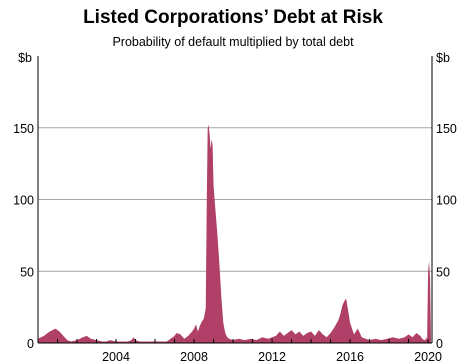 This screenshot has height=364, width=467. What do you see at coordinates (446, 129) in the screenshot?
I see `y-tick-right-150: 150` at bounding box center [446, 129].